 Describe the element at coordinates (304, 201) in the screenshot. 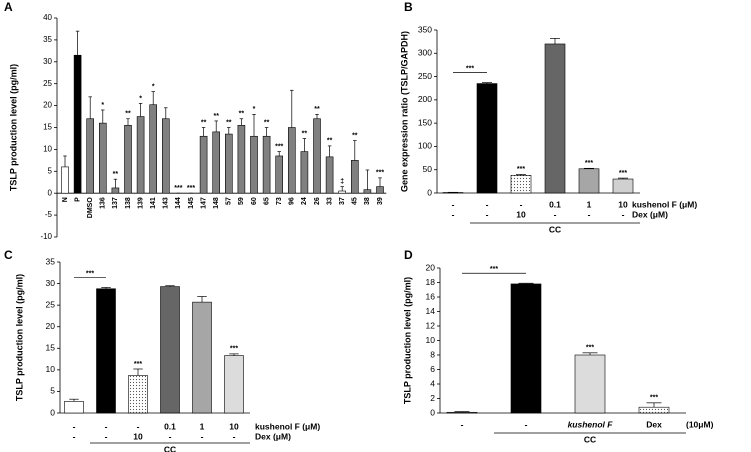

I see `x-tick-label: 24` at that location.